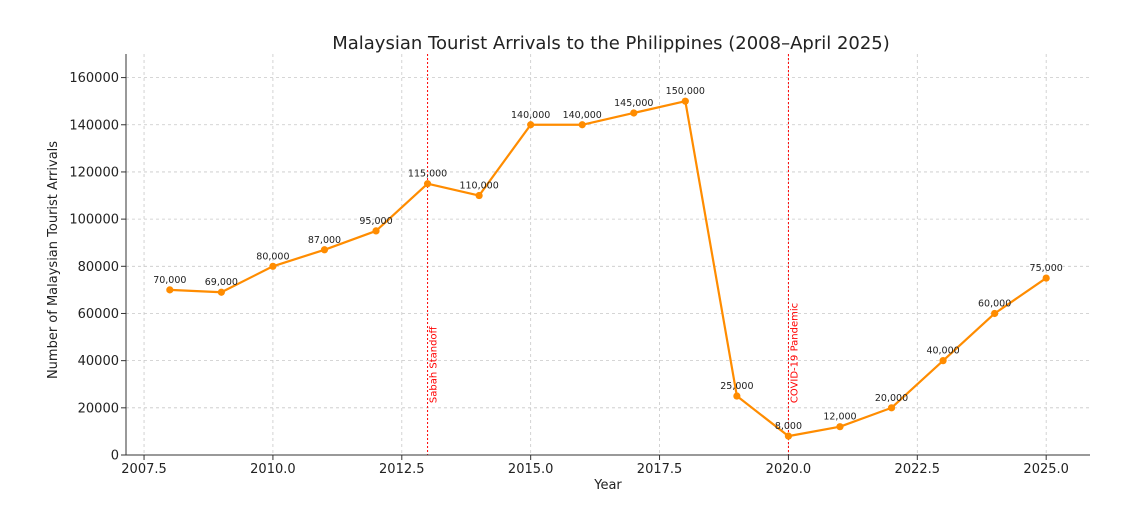 This screenshot has height=512, width=1134. What do you see at coordinates (273, 469) in the screenshot?
I see `x-tick-label: 2010.0` at bounding box center [273, 469].